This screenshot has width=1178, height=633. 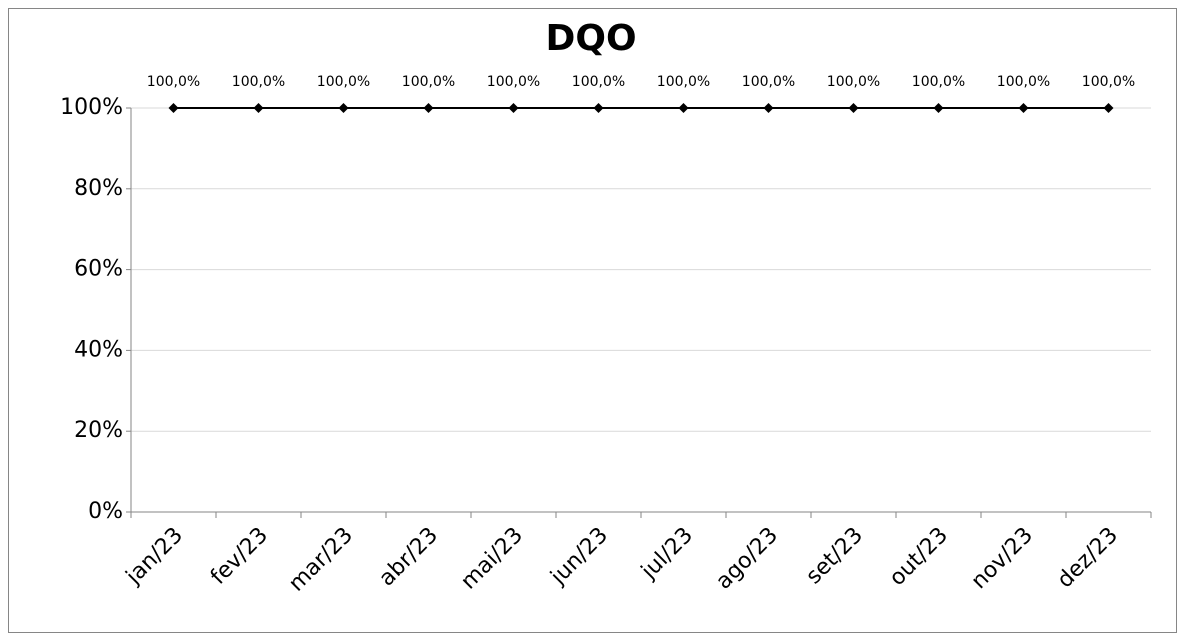 I want to click on y-tick-label: 80%, so click(x=98, y=188).